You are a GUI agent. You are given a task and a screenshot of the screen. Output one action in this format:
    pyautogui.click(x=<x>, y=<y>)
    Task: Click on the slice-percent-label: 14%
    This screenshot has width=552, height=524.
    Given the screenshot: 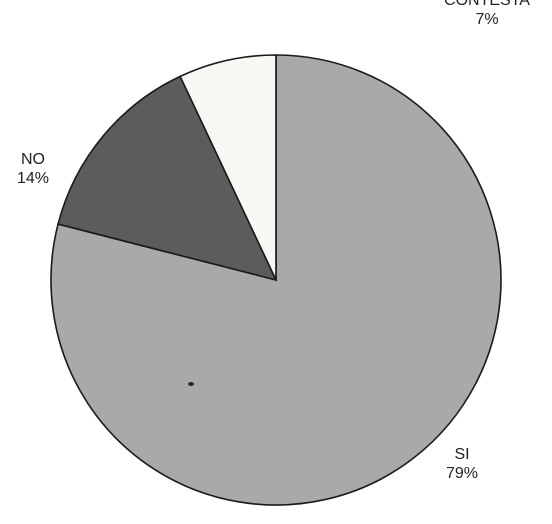 What is the action you would take?
    pyautogui.click(x=33, y=178)
    